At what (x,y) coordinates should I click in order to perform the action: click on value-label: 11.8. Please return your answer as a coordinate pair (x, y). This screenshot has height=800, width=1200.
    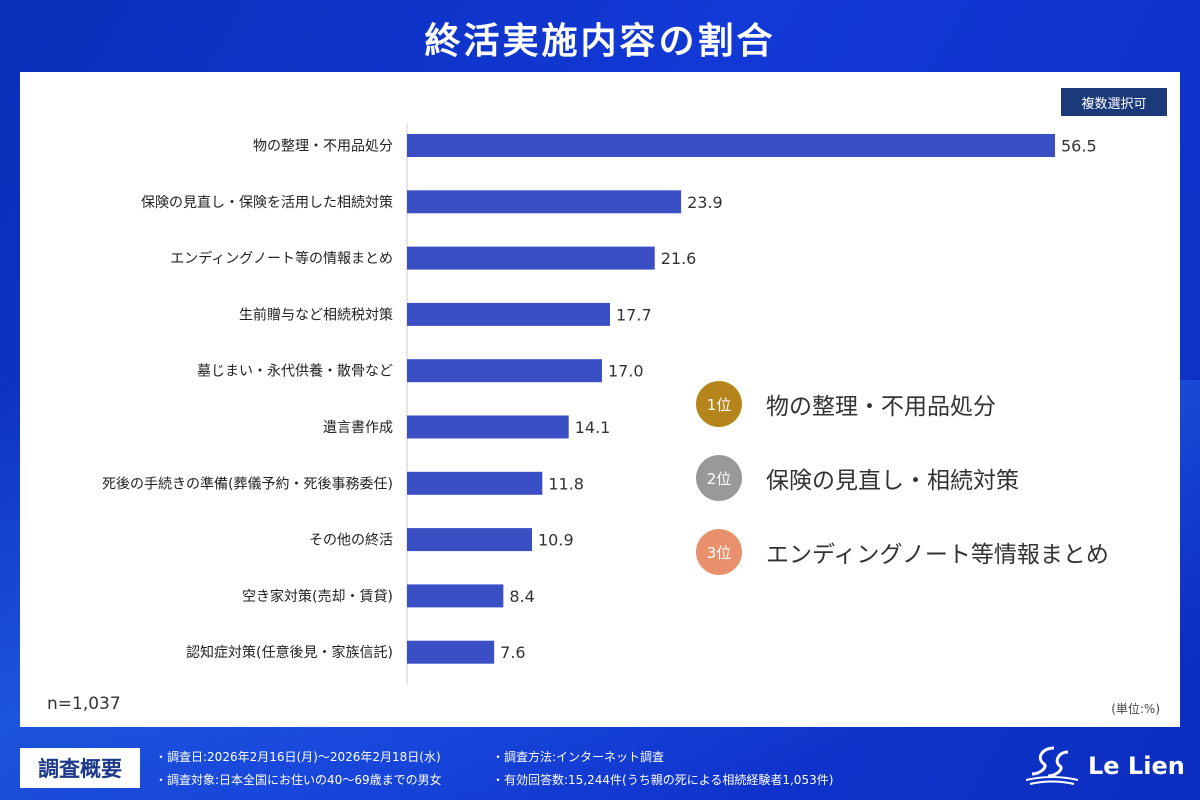
    Looking at the image, I should click on (566, 483).